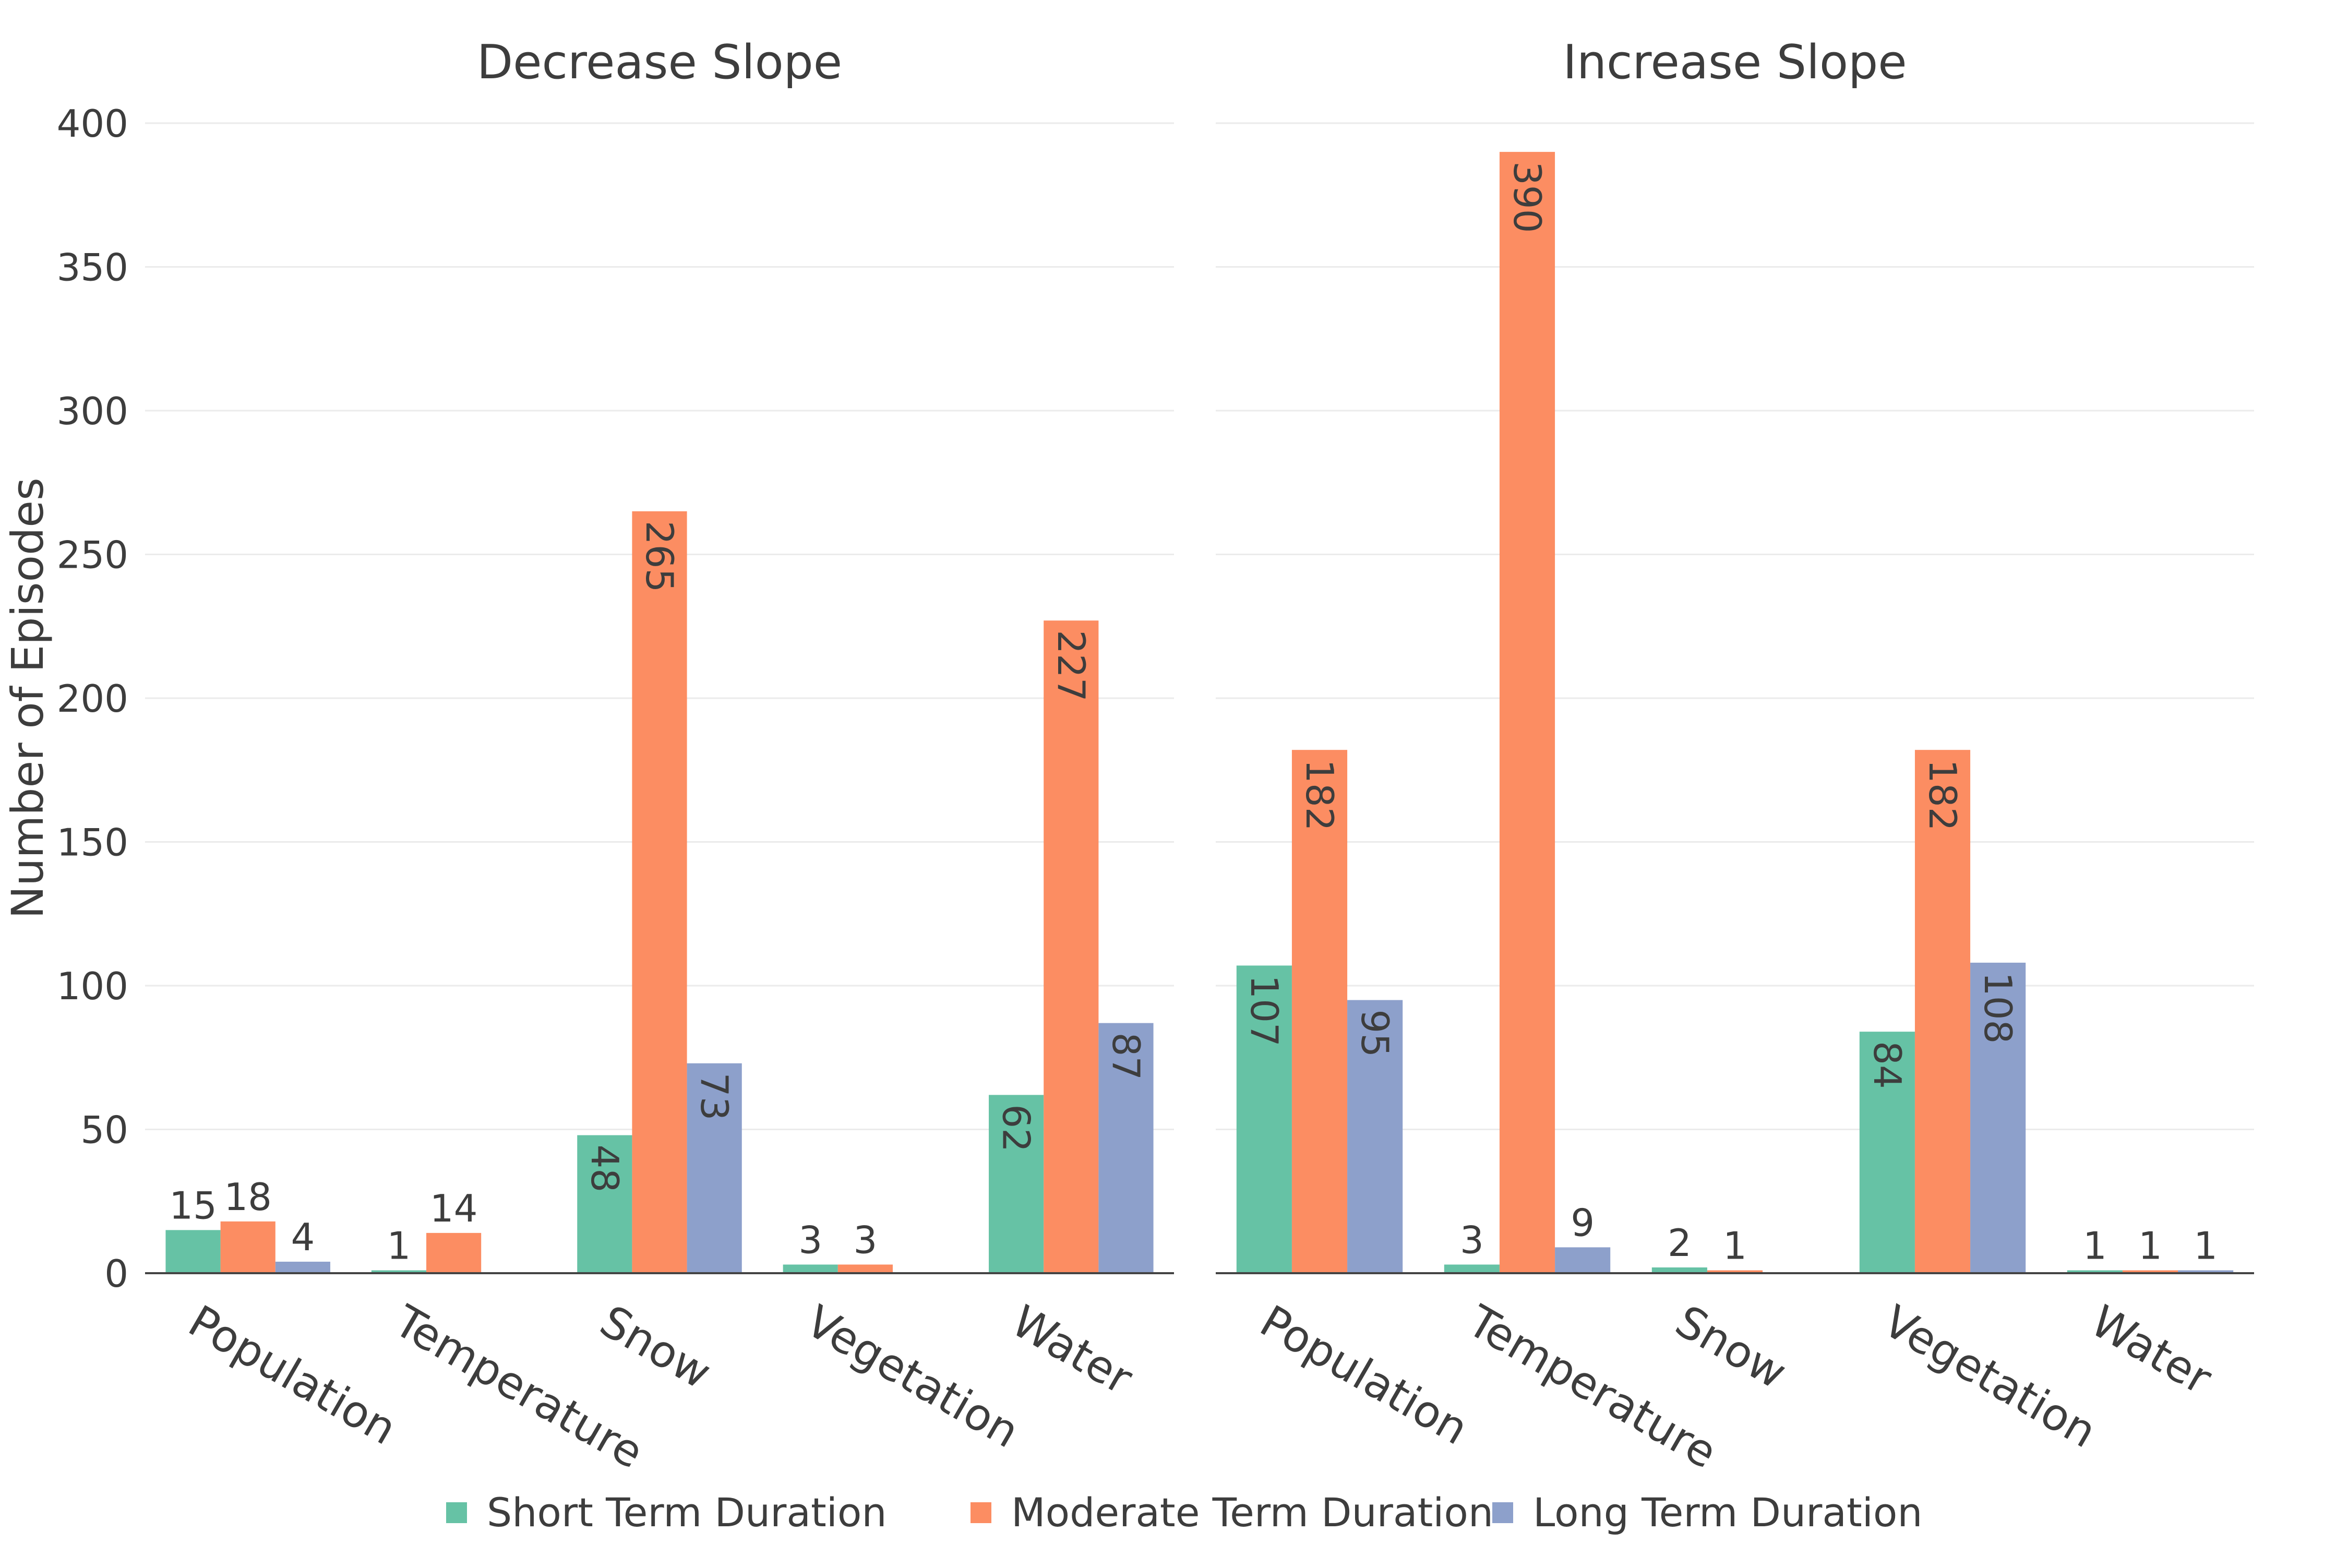 This screenshot has height=1568, width=2348. I want to click on y-tick-label: 150, so click(92, 843).